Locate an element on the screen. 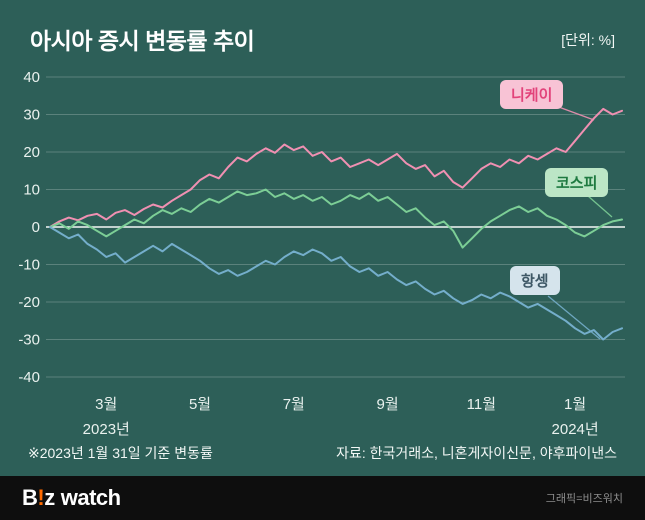 This screenshot has height=520, width=645. svg-text: -30 is located at coordinates (29, 340).